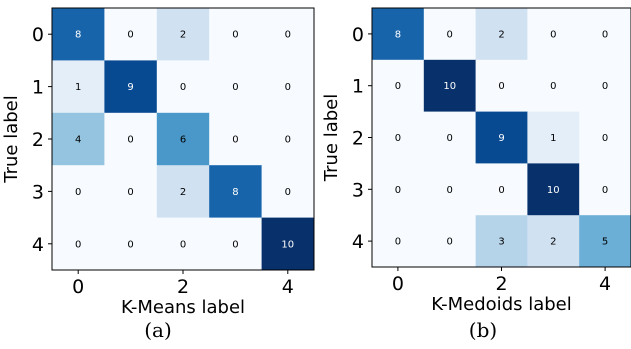 The image size is (631, 349). What do you see at coordinates (501, 242) in the screenshot?
I see `cell-value-label: 3` at bounding box center [501, 242].